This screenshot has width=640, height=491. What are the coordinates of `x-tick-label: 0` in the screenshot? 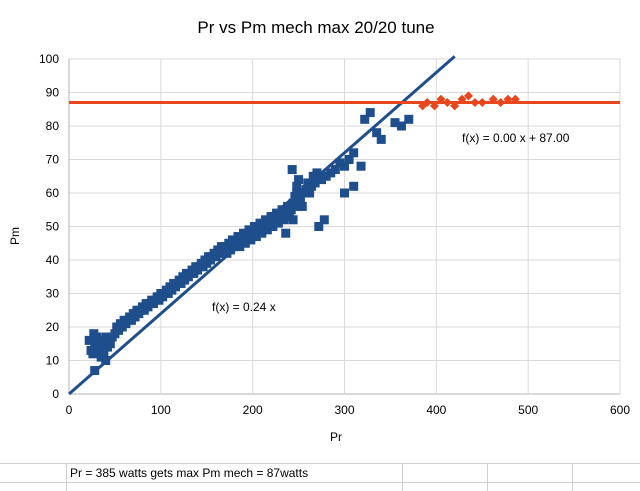 It's located at (69, 410).